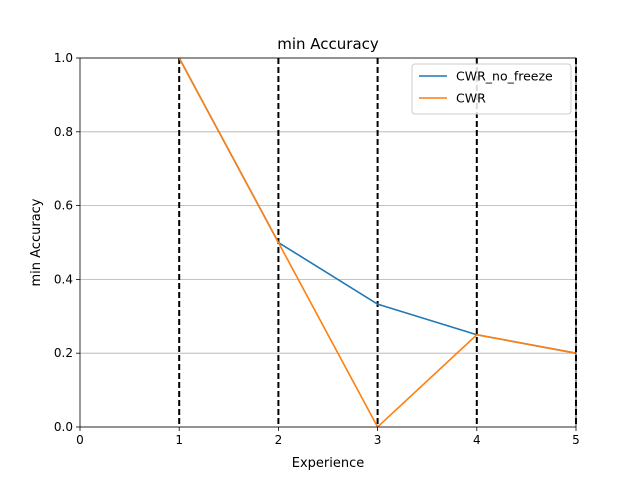  I want to click on chart-title: min Accuracy, so click(328, 44).